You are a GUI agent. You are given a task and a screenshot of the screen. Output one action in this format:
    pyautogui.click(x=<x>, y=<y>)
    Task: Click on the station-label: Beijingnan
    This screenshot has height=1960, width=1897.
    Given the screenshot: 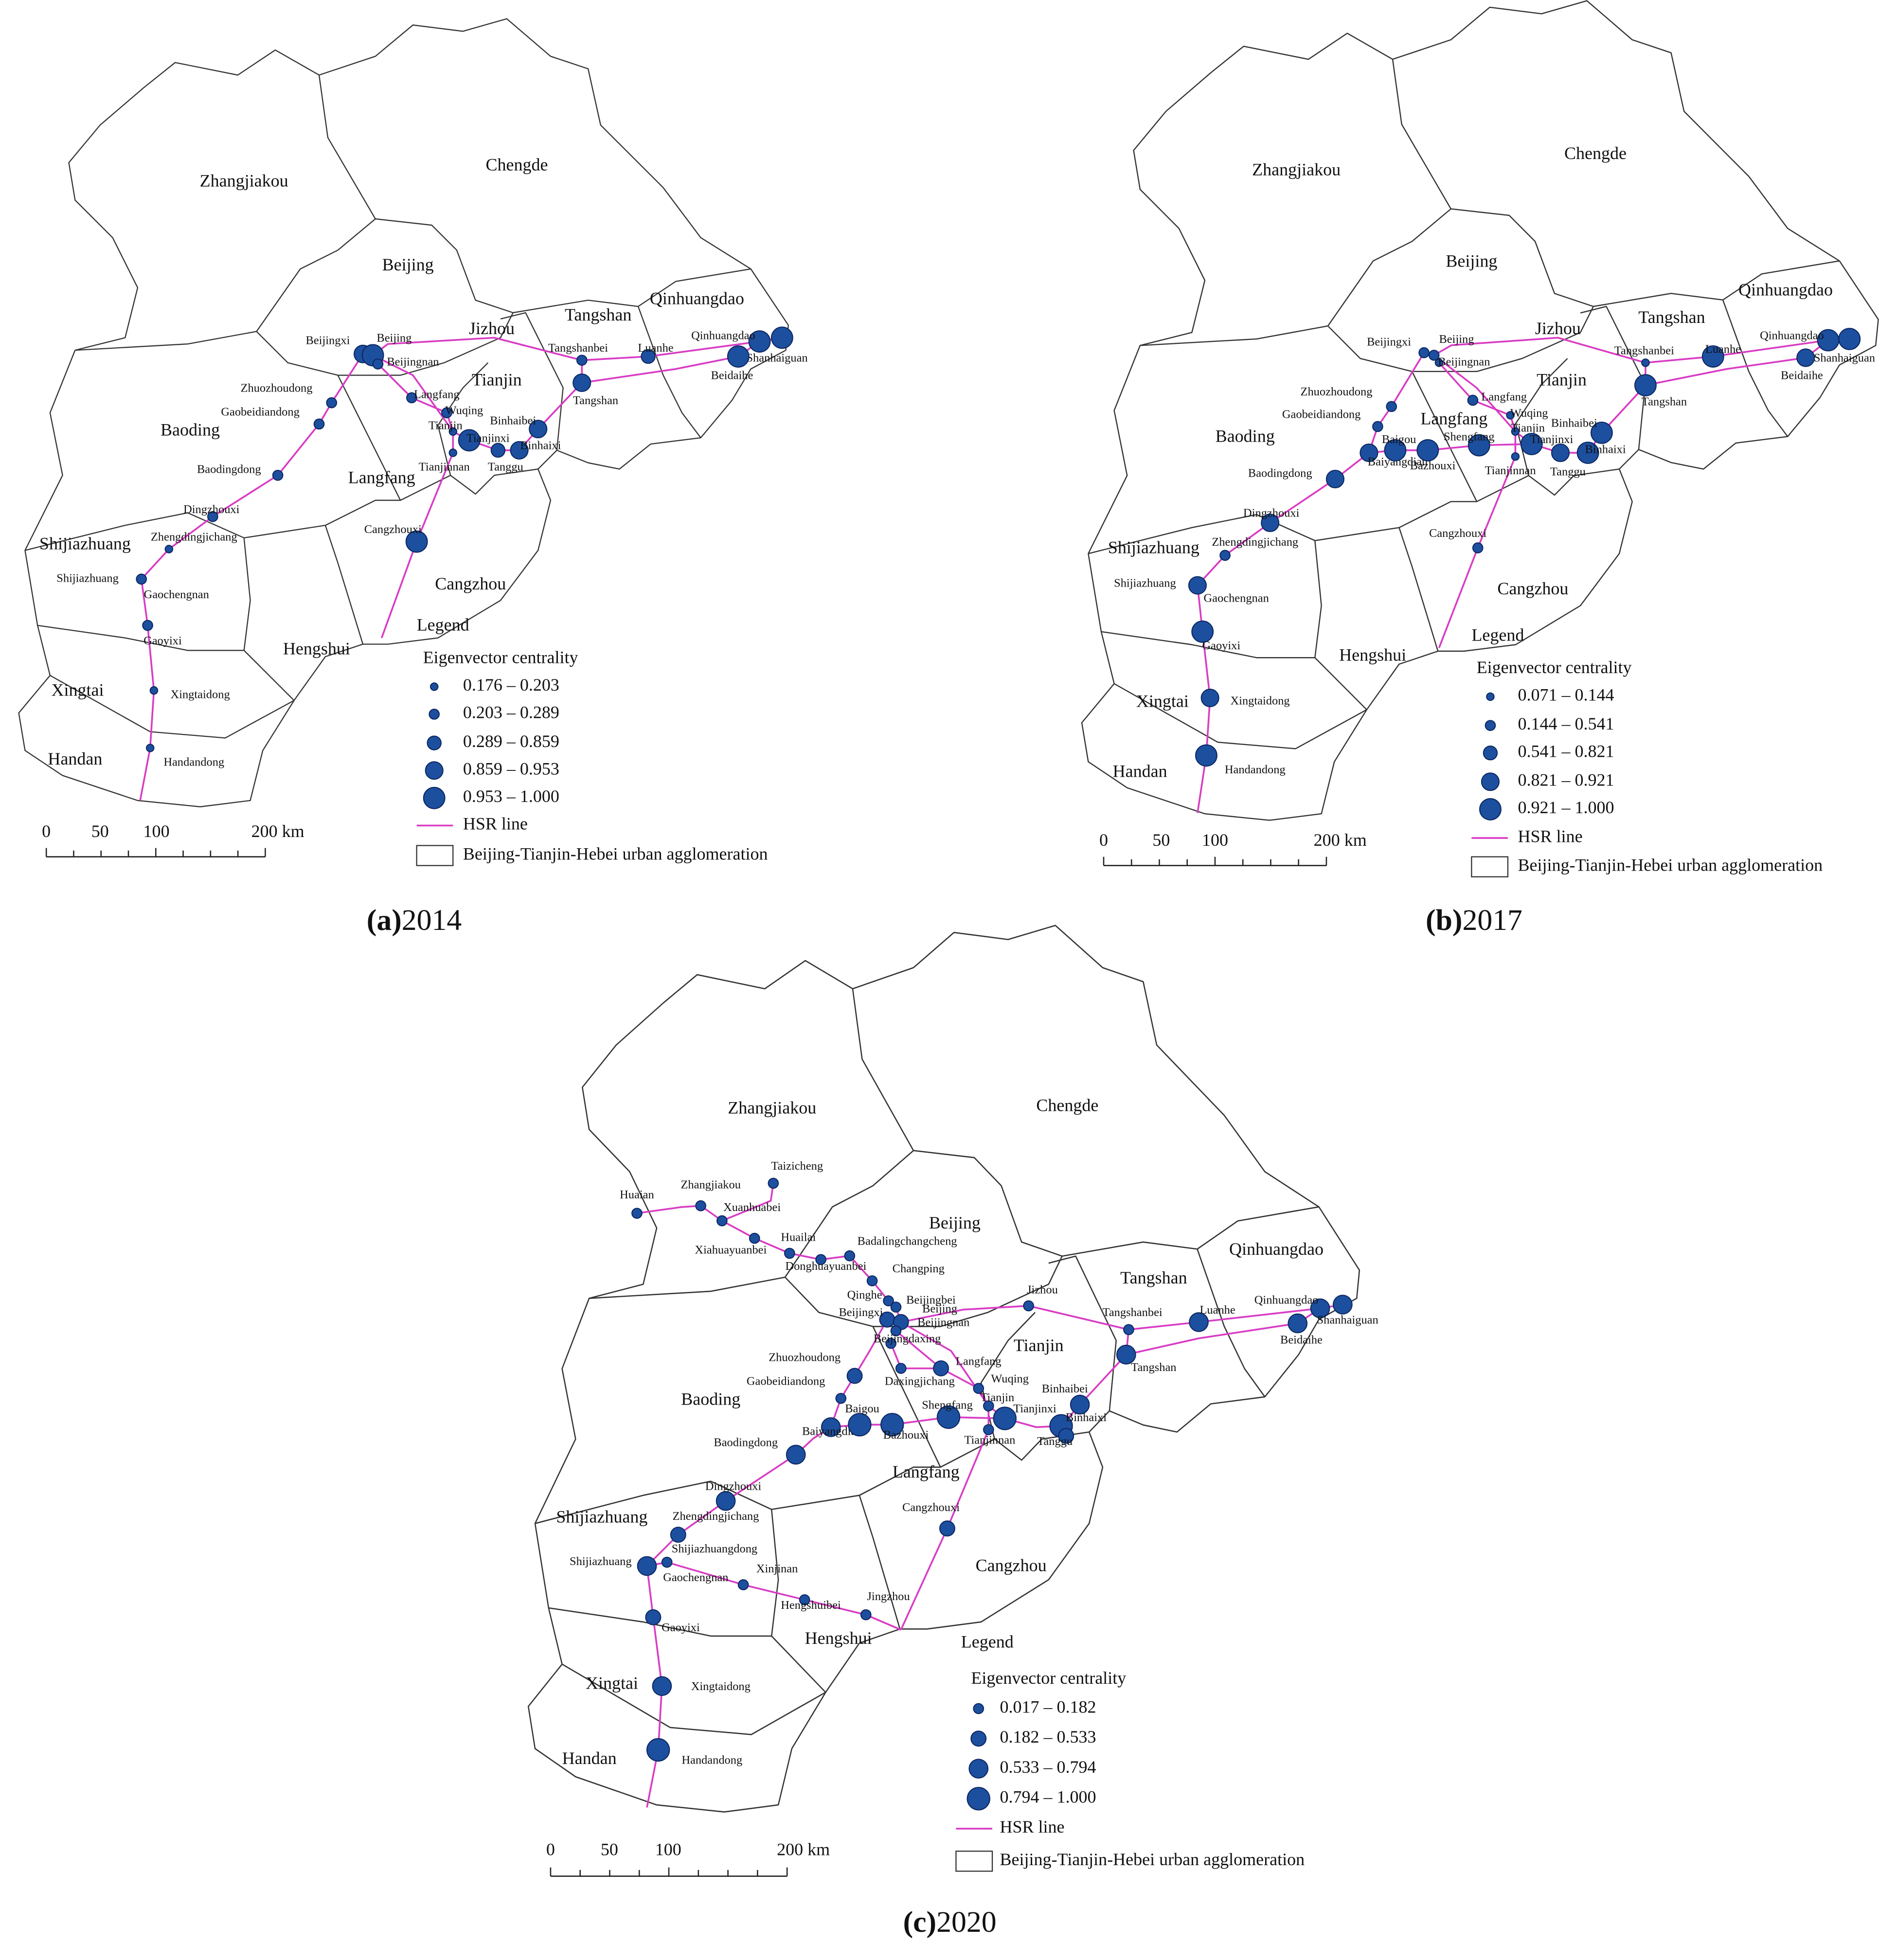 What is the action you would take?
    pyautogui.click(x=413, y=361)
    